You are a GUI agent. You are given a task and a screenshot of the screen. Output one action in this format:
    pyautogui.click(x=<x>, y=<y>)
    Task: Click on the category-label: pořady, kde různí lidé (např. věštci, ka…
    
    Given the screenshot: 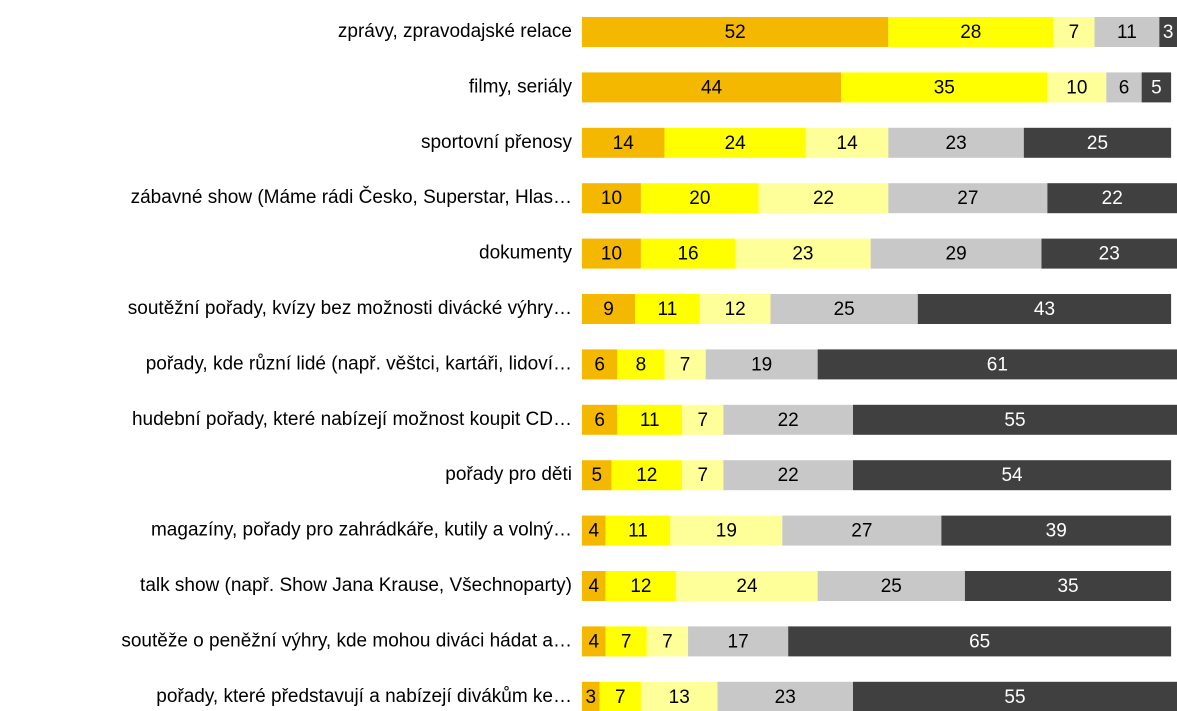 What is the action you would take?
    pyautogui.click(x=359, y=363)
    